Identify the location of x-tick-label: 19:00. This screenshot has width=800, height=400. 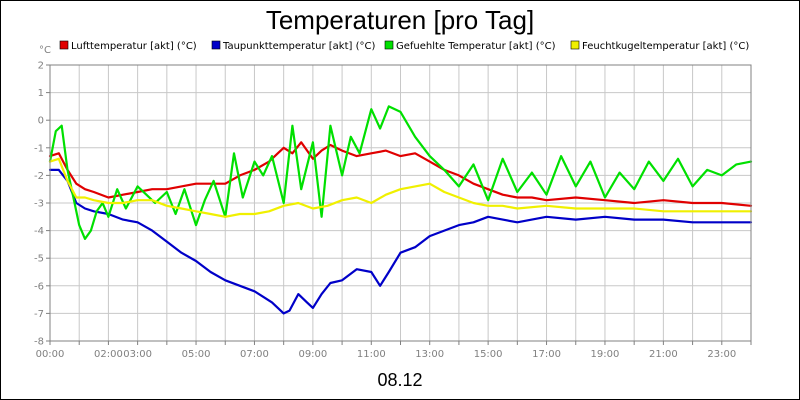
(605, 354).